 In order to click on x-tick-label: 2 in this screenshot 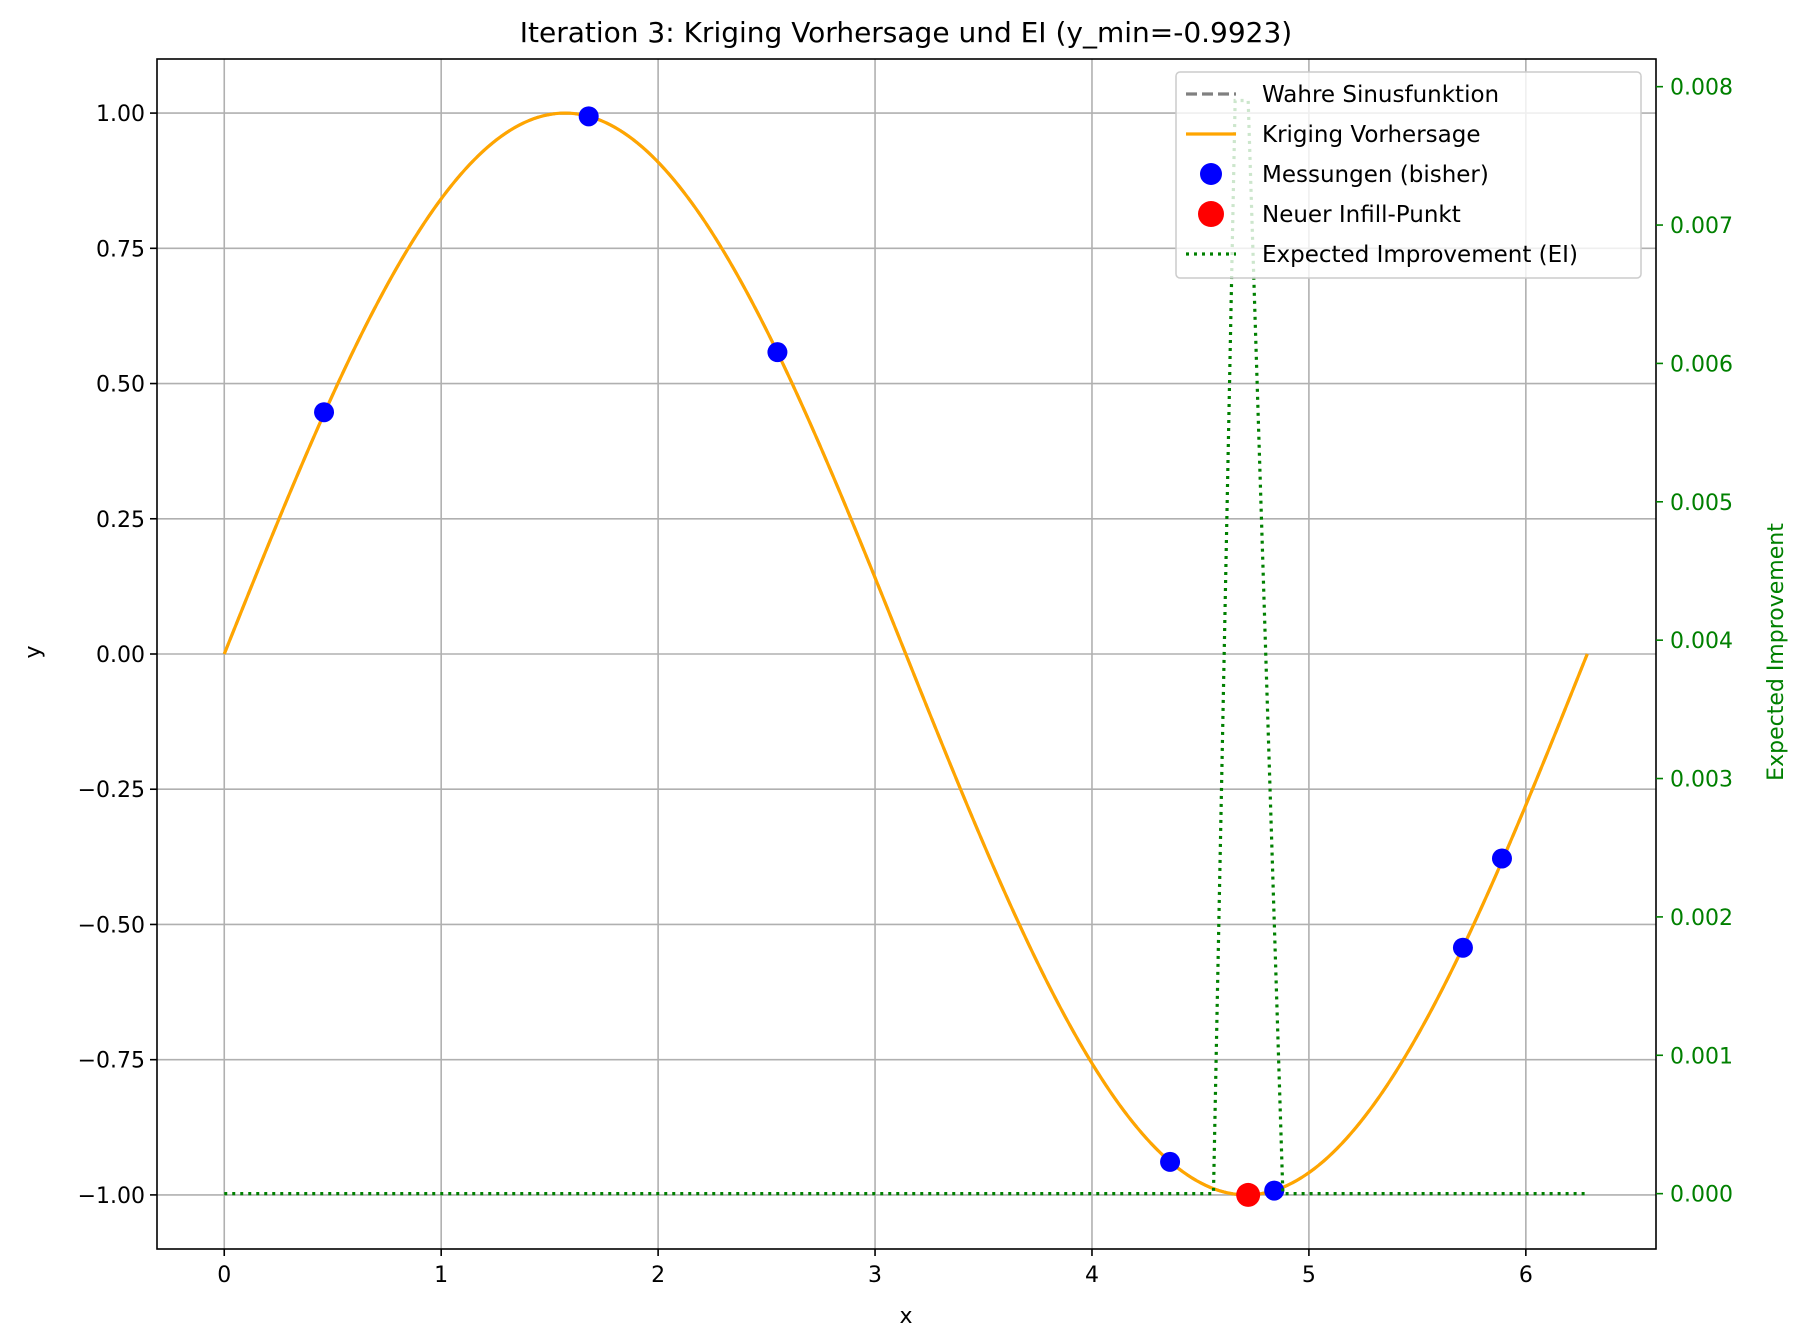, I will do `click(658, 1275)`.